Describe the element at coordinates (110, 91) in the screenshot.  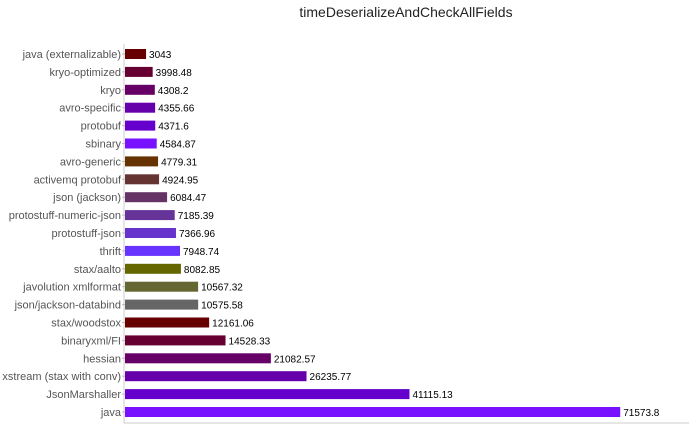
I see `category-label: kryo` at that location.